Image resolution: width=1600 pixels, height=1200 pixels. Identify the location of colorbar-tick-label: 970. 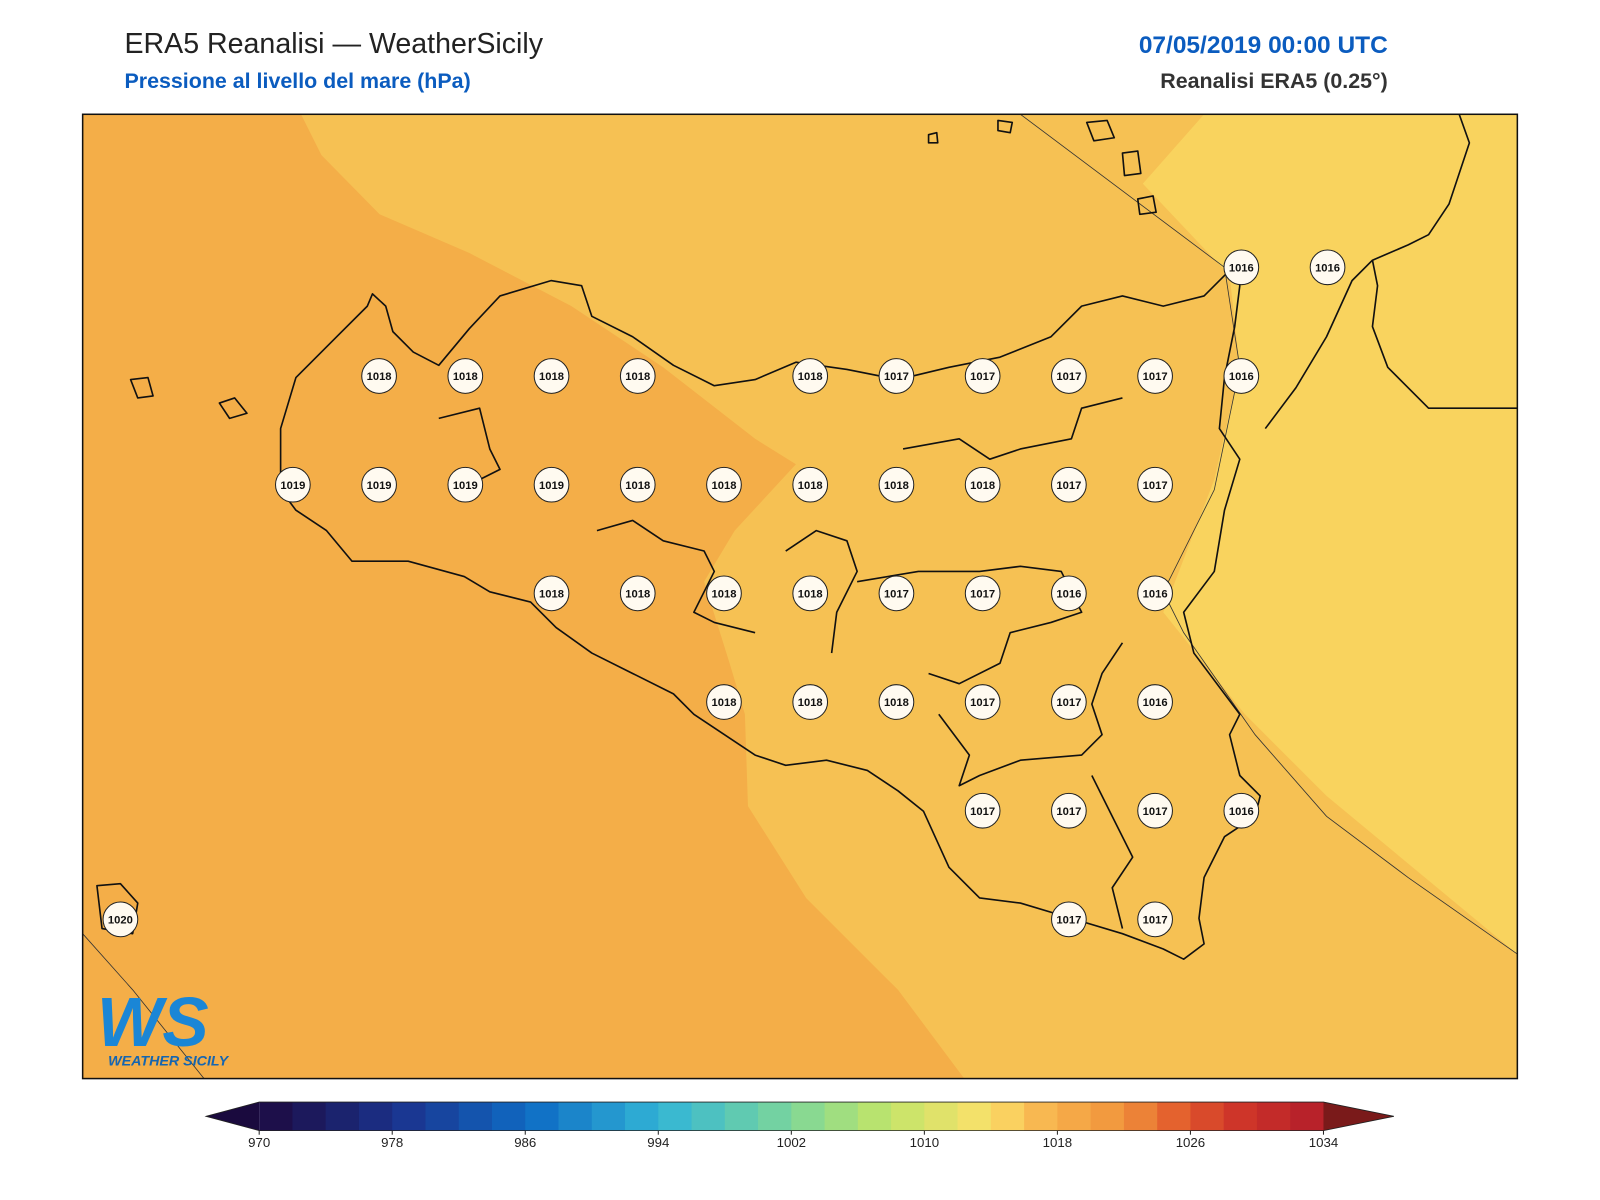
(259, 1142).